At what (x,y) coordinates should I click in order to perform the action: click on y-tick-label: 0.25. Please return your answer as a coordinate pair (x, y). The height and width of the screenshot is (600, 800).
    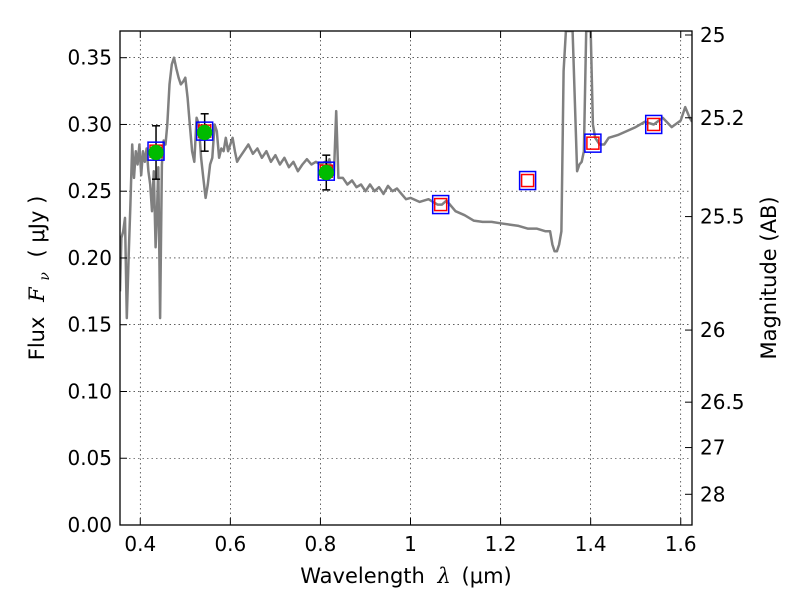
    Looking at the image, I should click on (89, 191).